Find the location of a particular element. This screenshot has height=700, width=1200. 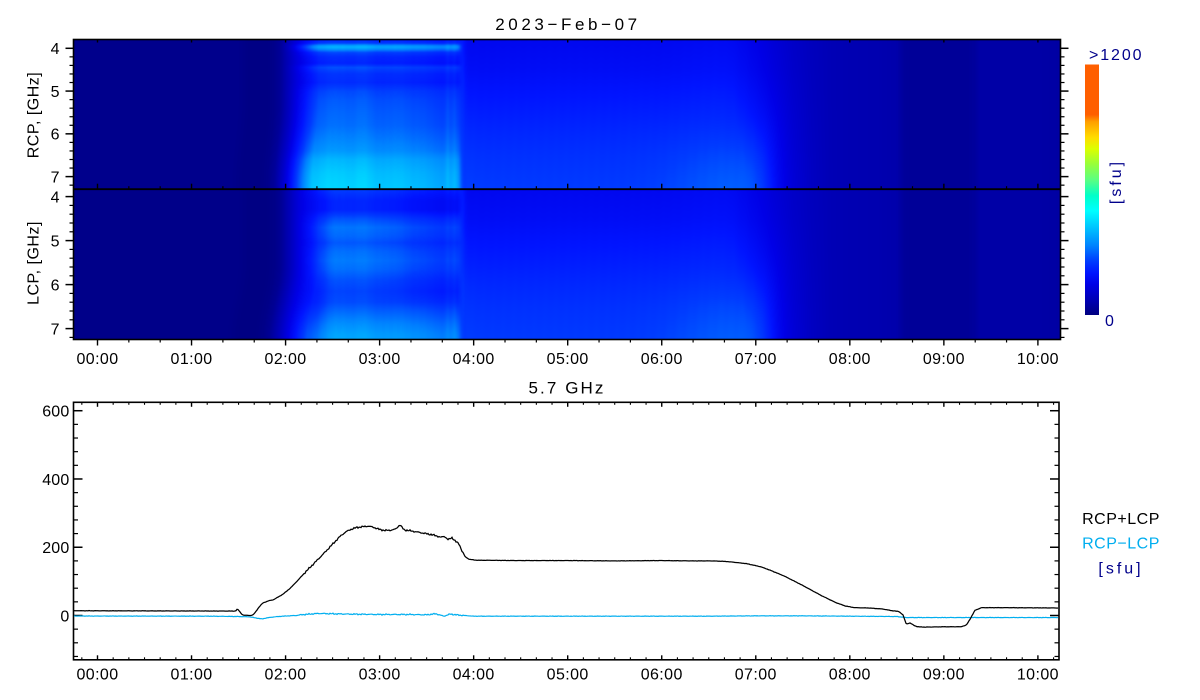

svg-text: 5.7 GHz is located at coordinates (566, 388).